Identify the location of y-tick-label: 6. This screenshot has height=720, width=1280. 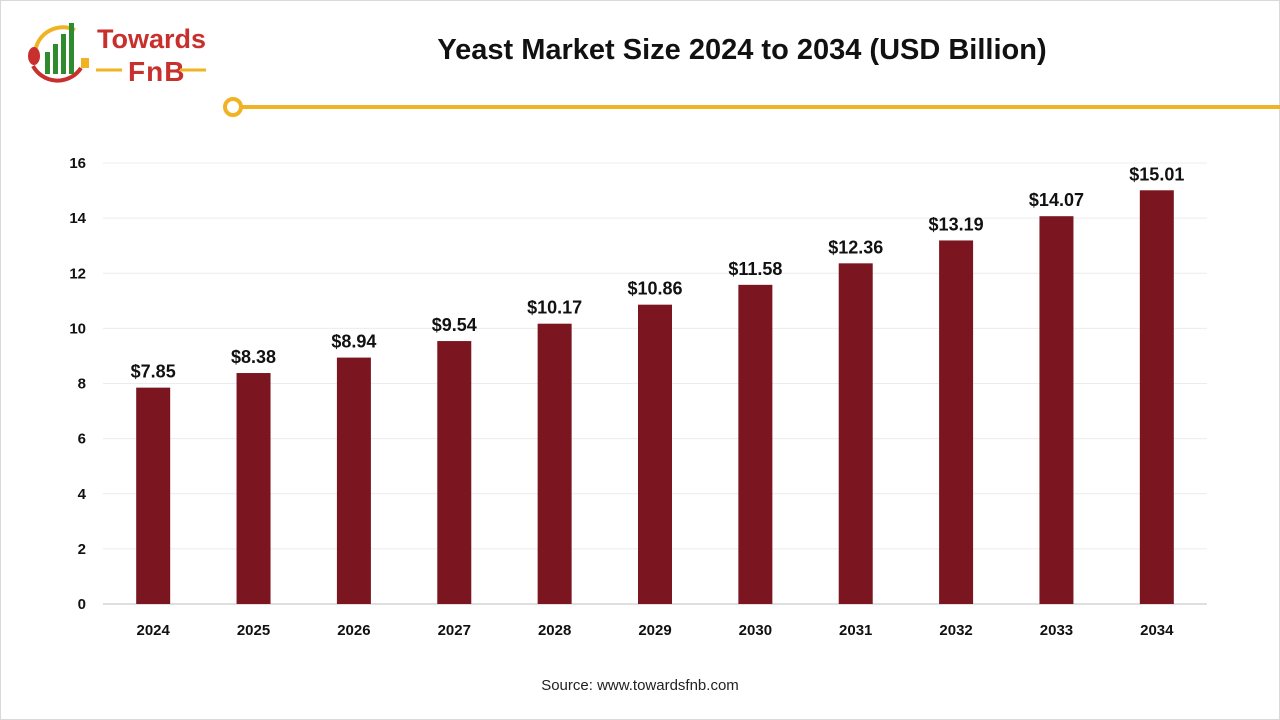
(82, 439).